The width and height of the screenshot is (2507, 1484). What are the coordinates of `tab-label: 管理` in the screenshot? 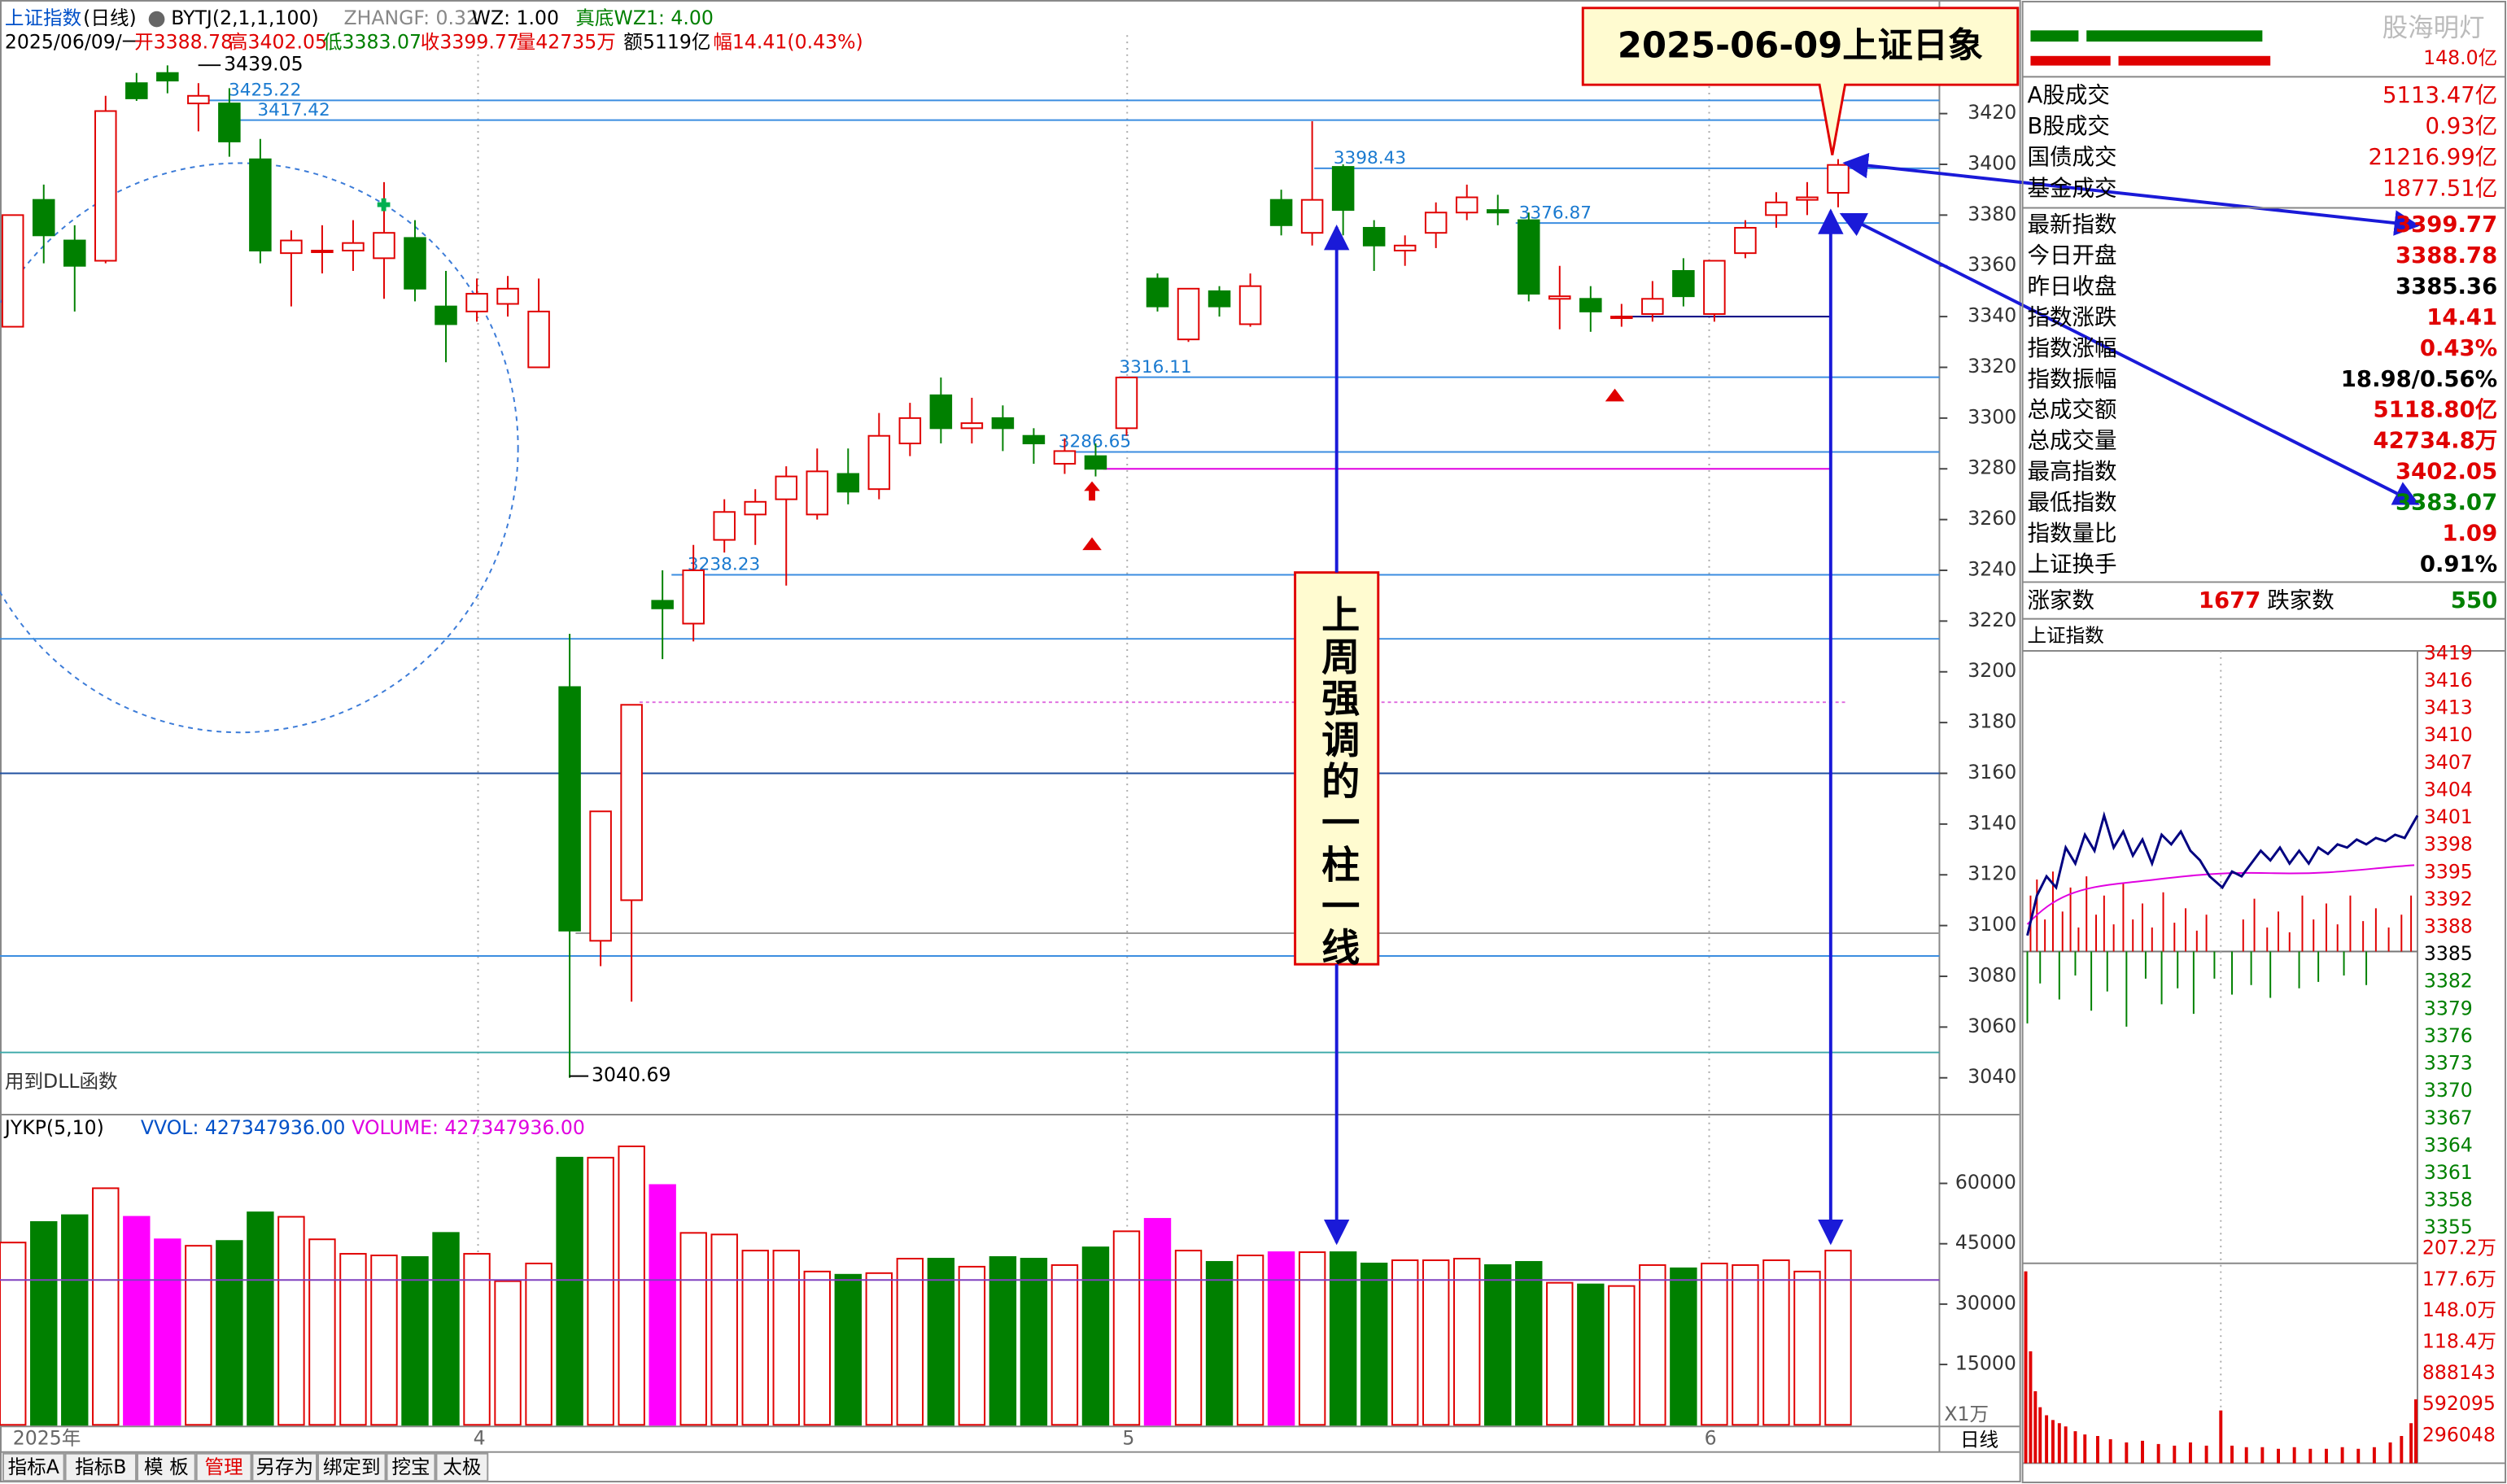 It's located at (224, 1467).